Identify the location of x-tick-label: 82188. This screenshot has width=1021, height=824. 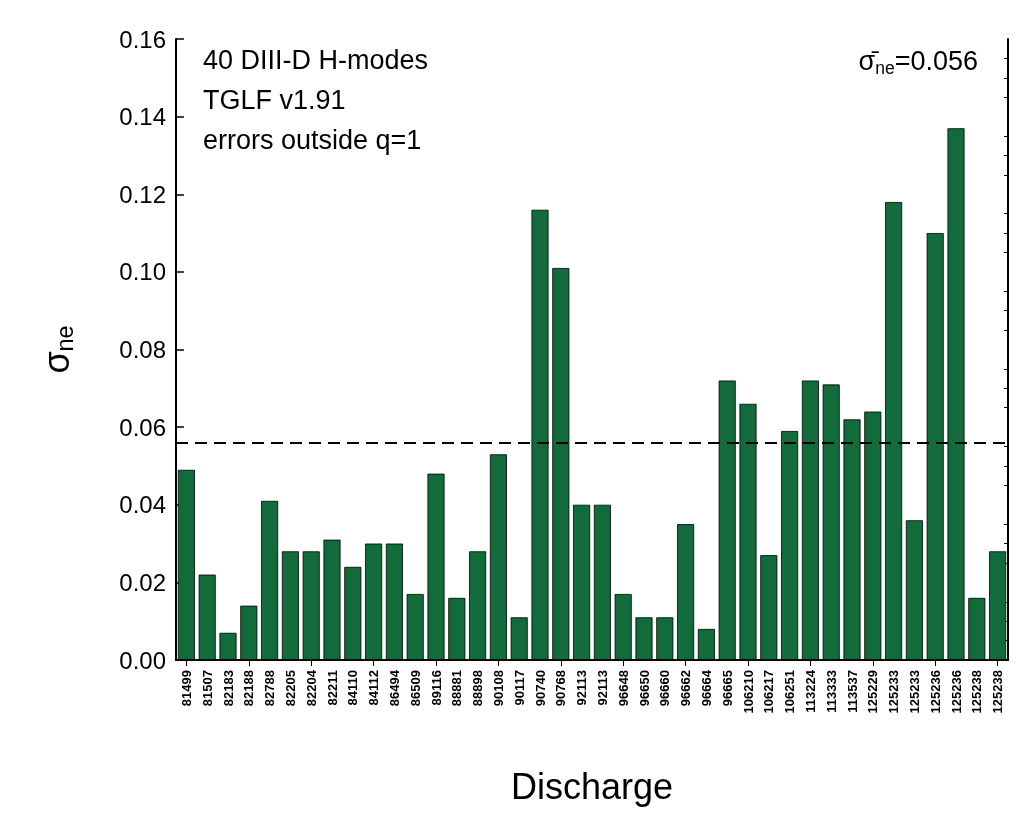
(249, 688).